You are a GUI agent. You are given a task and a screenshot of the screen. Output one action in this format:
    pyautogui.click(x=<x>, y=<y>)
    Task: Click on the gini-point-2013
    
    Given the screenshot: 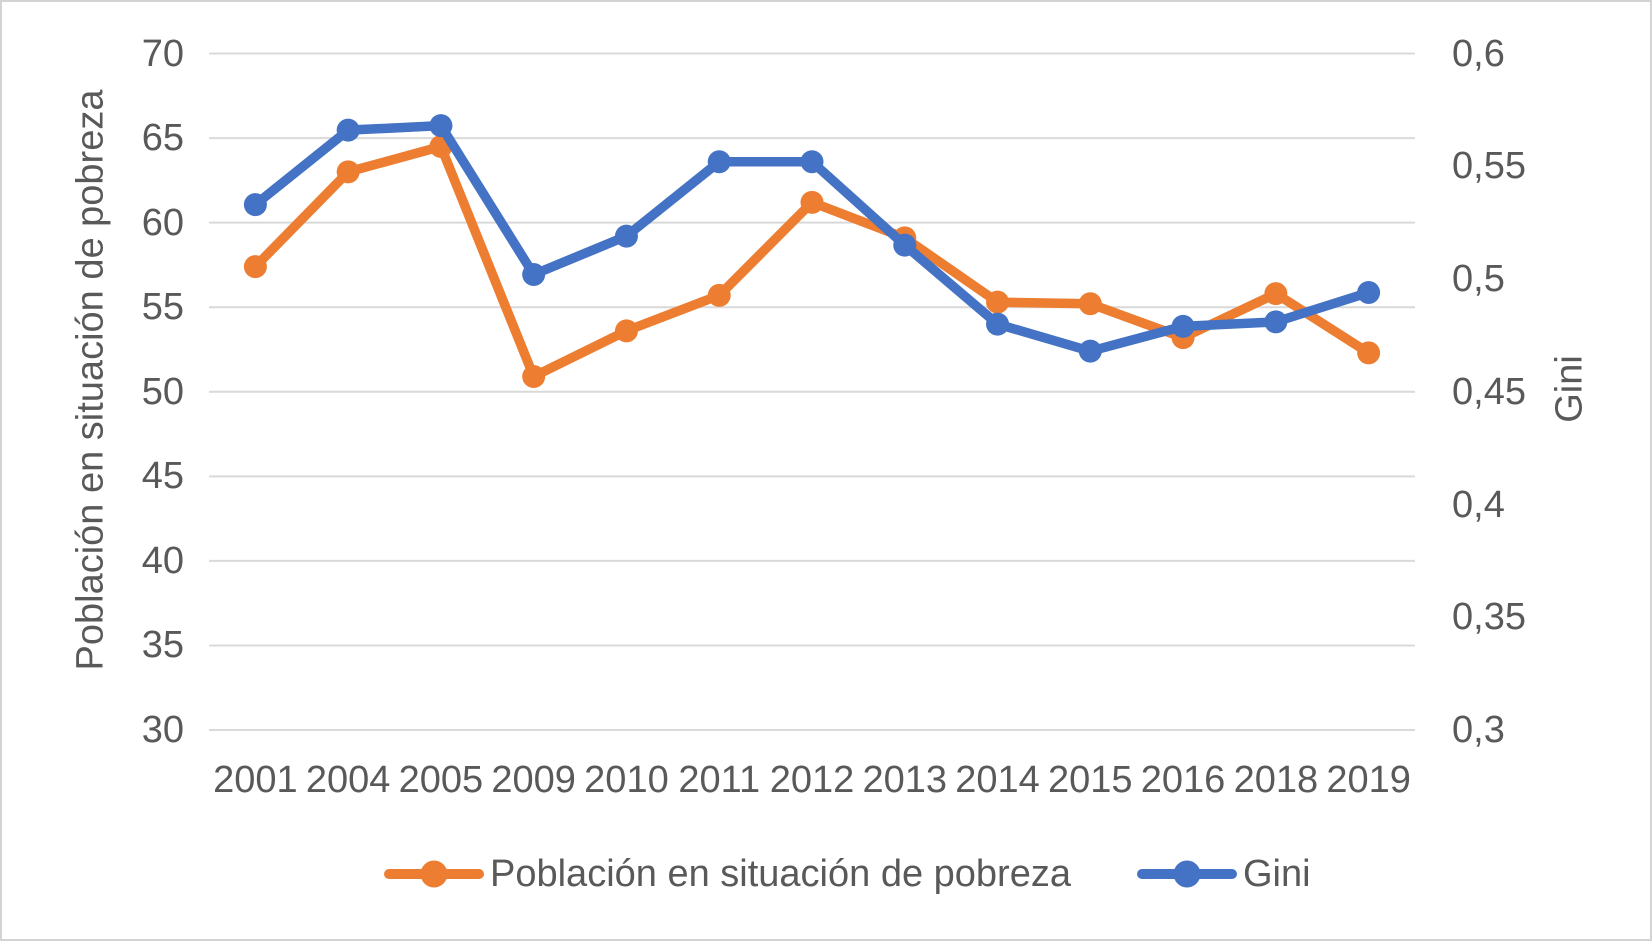 What is the action you would take?
    pyautogui.click(x=905, y=245)
    